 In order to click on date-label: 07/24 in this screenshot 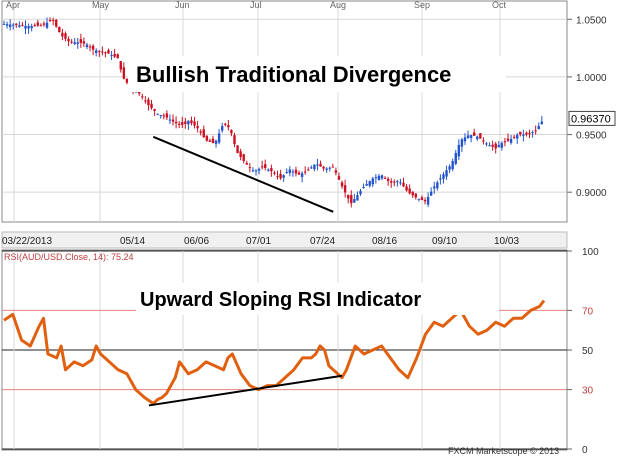, I will do `click(322, 241)`.